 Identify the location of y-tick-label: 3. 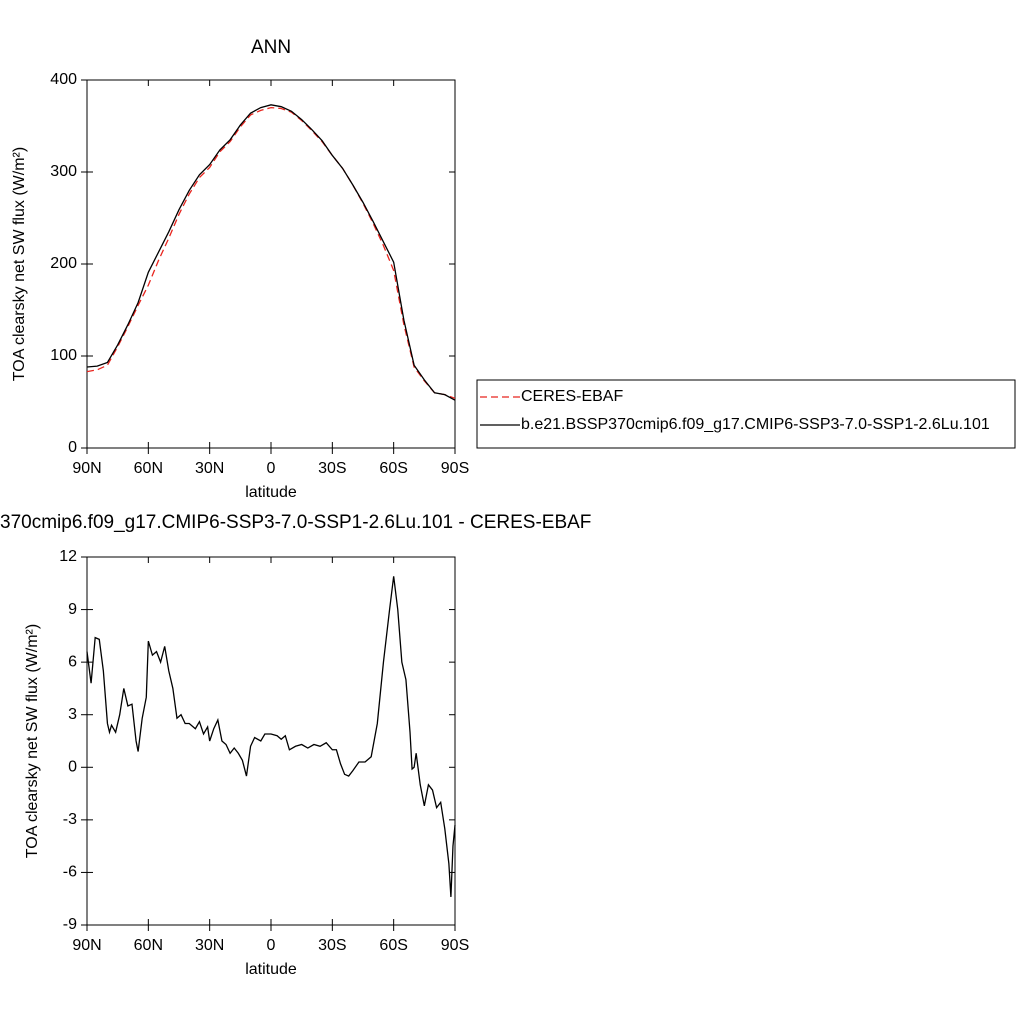
(72, 714).